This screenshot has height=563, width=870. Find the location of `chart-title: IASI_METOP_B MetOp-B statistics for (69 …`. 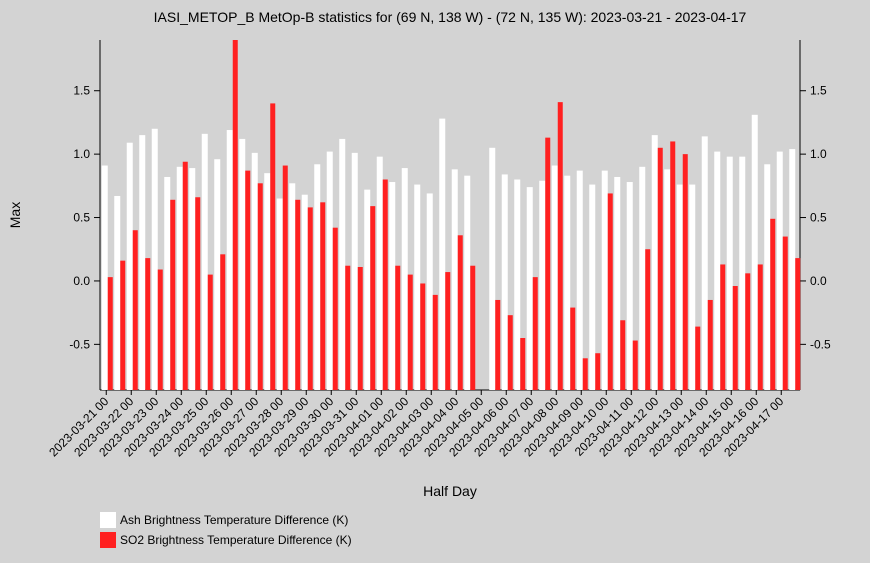

chart-title: IASI_METOP_B MetOp-B statistics for (69 … is located at coordinates (450, 17).